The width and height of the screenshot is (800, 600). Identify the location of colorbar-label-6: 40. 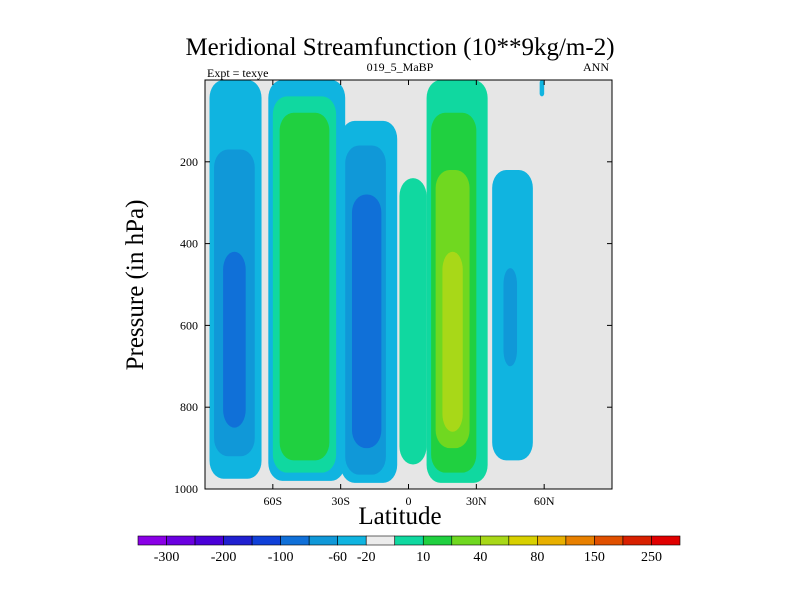
(480, 557).